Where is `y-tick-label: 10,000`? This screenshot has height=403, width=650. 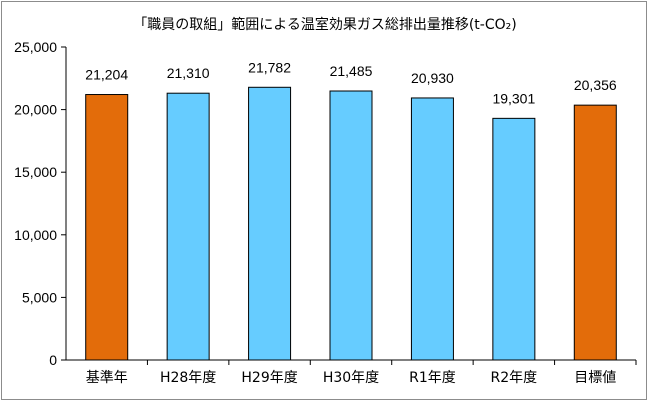
y-tick-label: 10,000 is located at coordinates (35, 235).